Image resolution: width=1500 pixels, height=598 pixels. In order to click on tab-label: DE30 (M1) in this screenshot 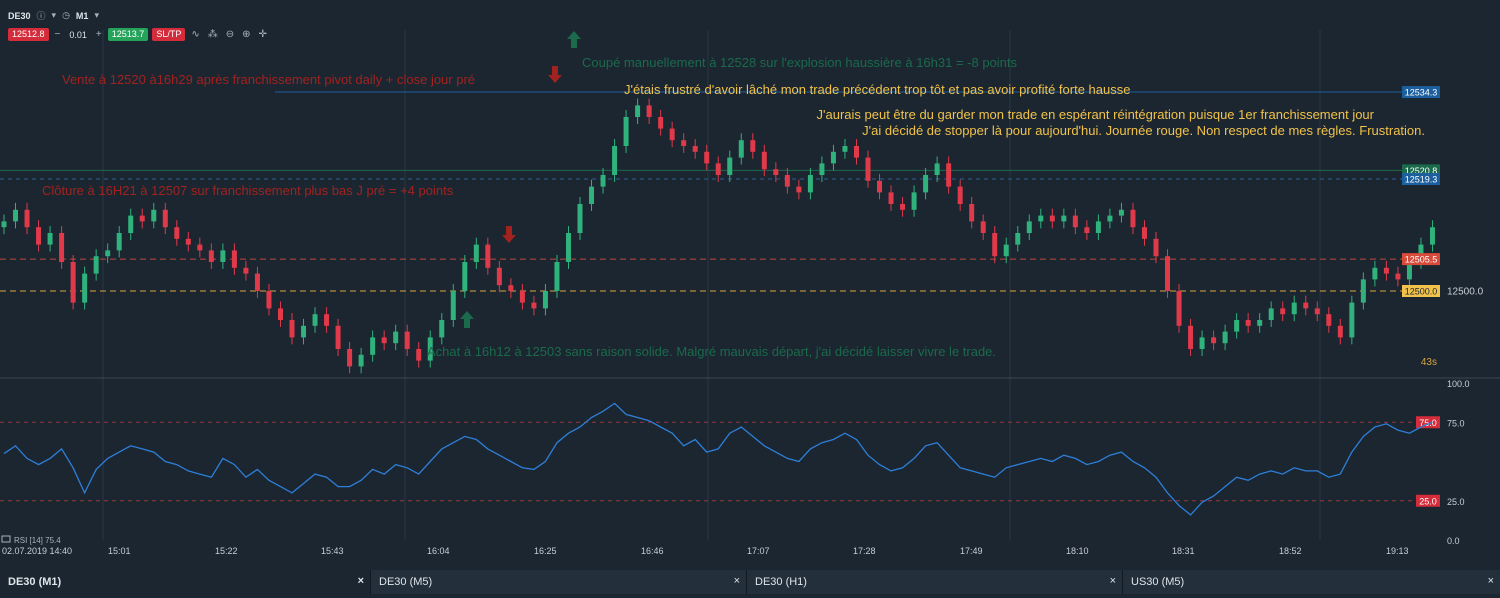, I will do `click(35, 582)`.